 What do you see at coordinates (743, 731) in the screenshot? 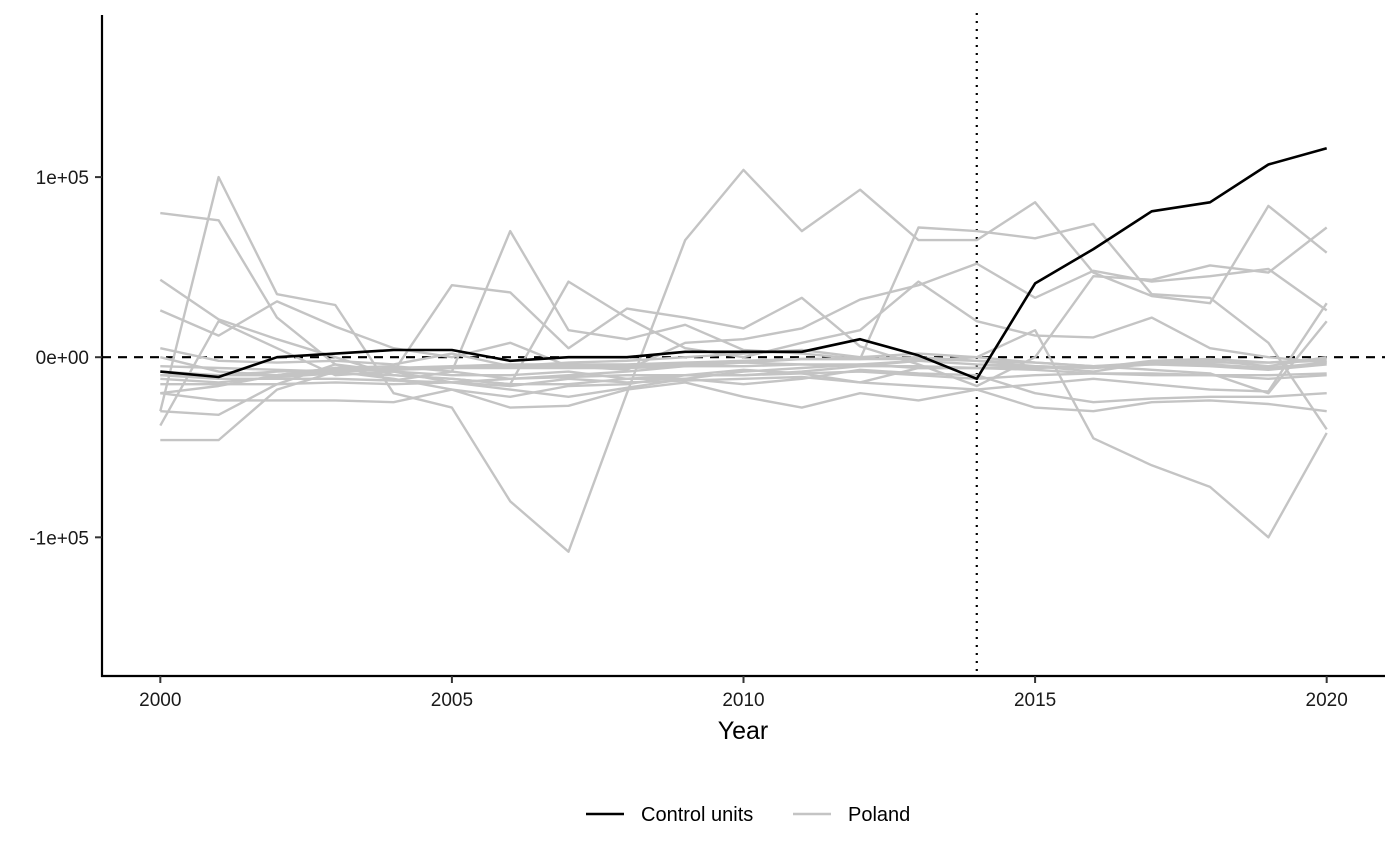
I see `x-axis-title: Year` at bounding box center [743, 731].